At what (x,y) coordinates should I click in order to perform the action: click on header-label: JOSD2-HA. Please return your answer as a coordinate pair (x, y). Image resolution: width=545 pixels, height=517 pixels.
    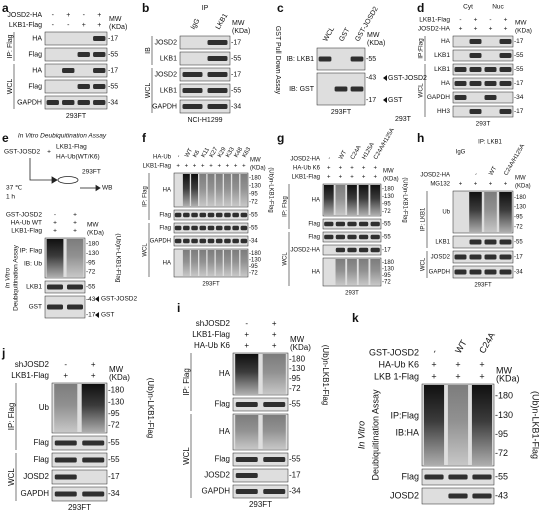
    Looking at the image, I should click on (305, 160).